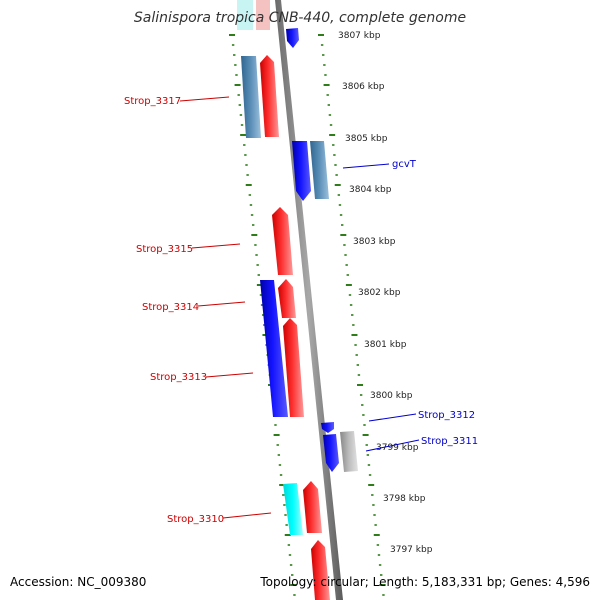 The image size is (600, 600). I want to click on gene-label-text: Strop_3310, so click(195, 519).